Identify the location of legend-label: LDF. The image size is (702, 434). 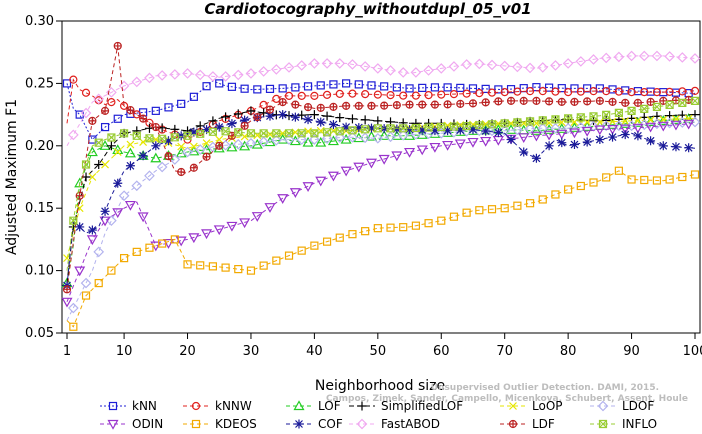
(543, 424).